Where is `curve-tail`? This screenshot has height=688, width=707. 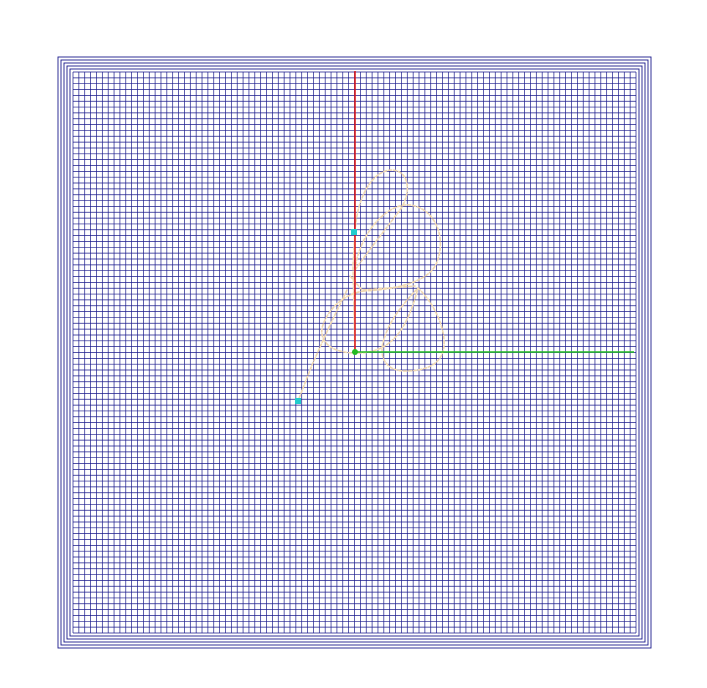 curve-tail is located at coordinates (322, 345).